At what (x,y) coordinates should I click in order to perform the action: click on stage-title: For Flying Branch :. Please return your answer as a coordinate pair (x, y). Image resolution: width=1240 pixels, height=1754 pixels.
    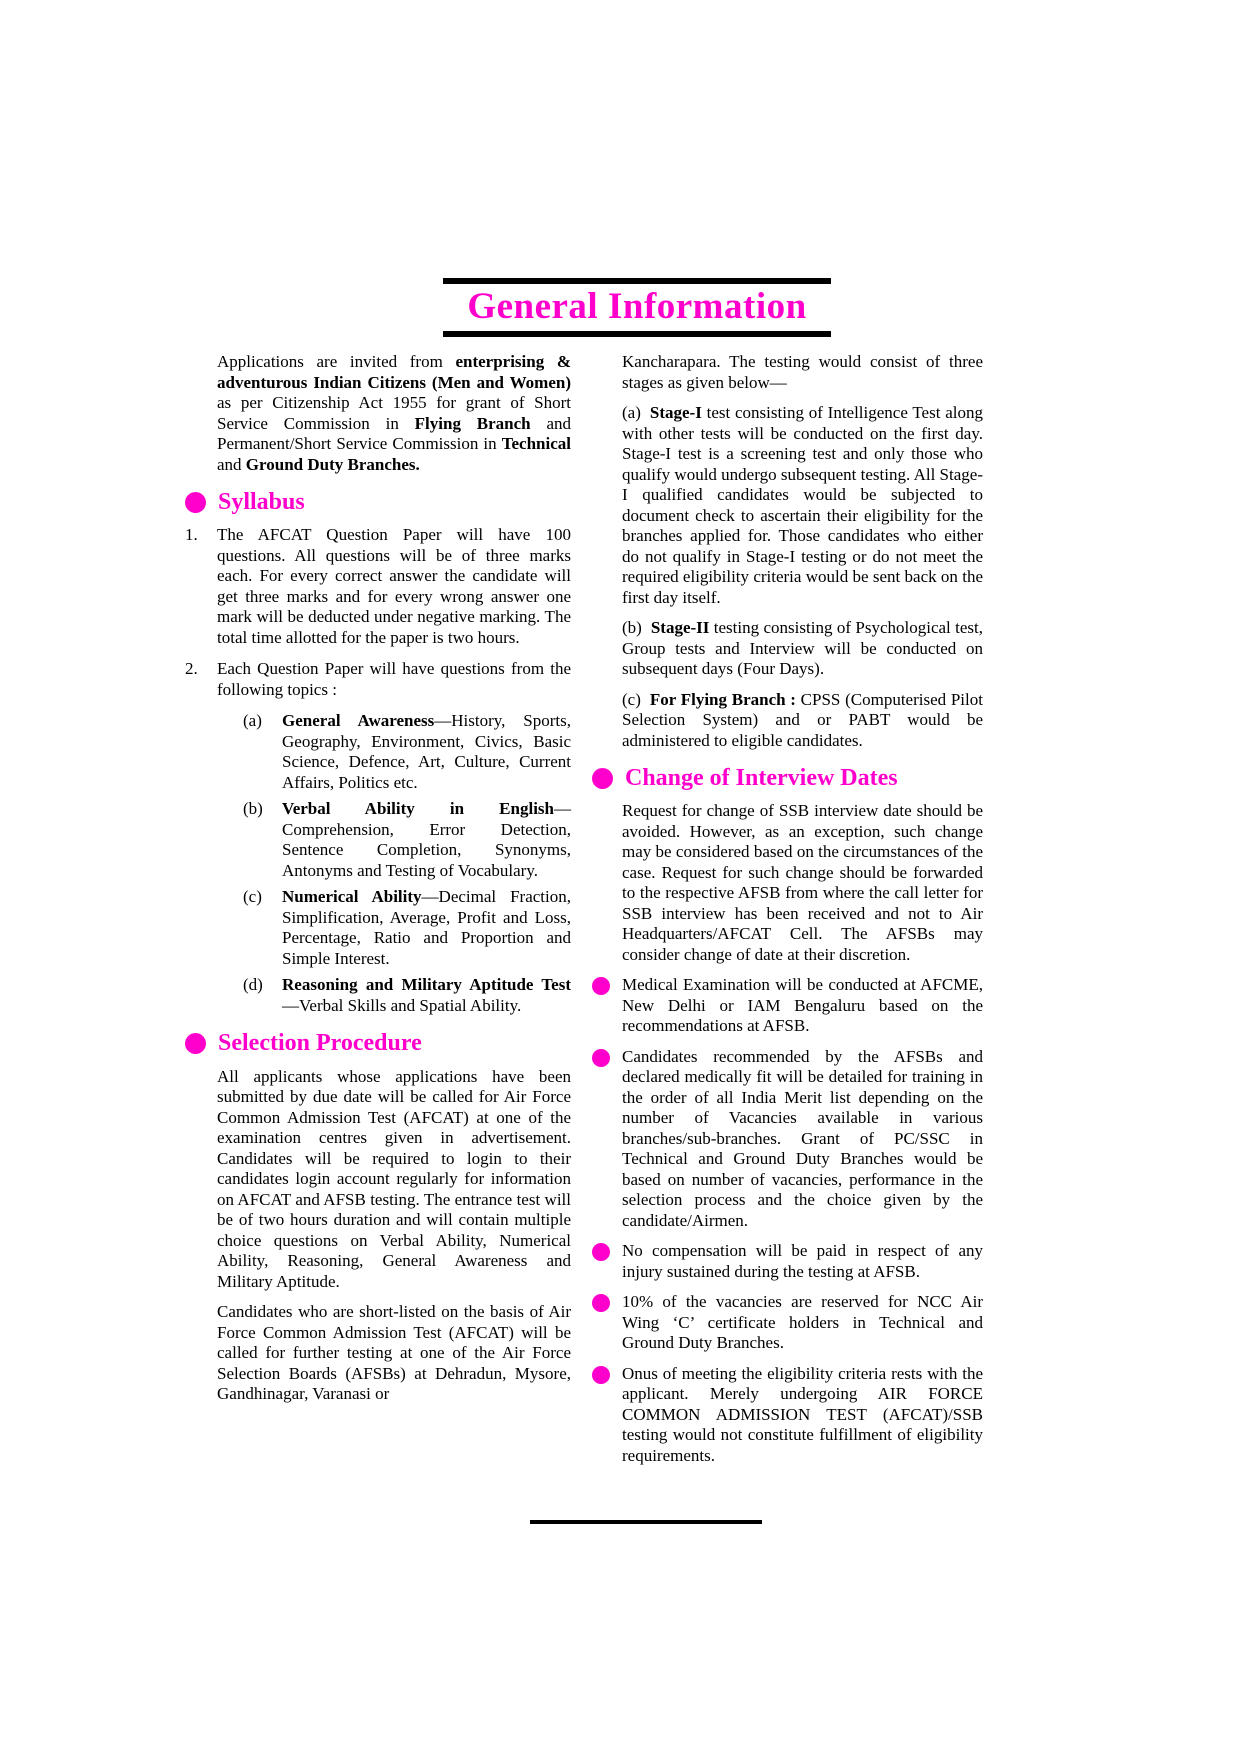
    Looking at the image, I should click on (722, 699).